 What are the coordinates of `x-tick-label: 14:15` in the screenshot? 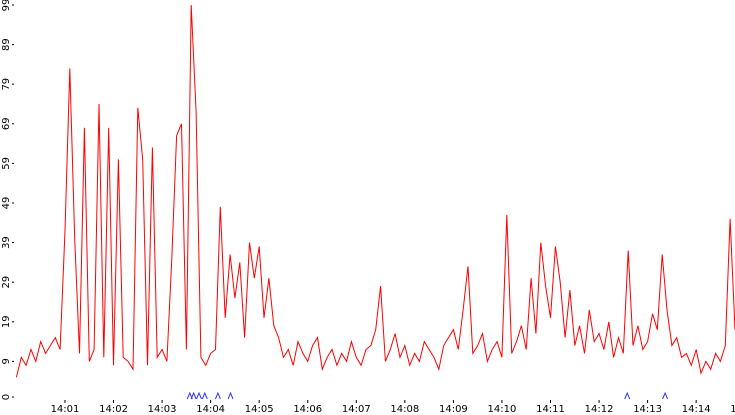 It's located at (732, 409).